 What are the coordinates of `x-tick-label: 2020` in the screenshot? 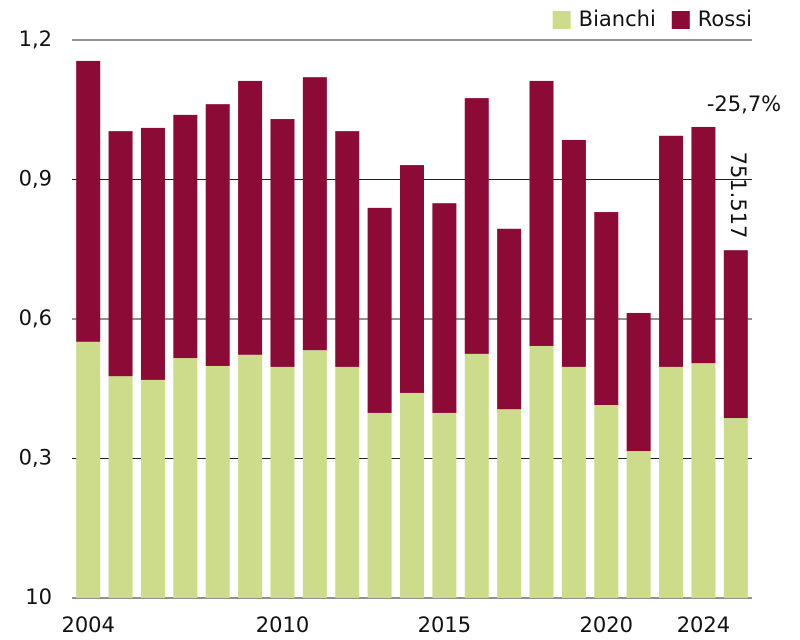 It's located at (606, 625).